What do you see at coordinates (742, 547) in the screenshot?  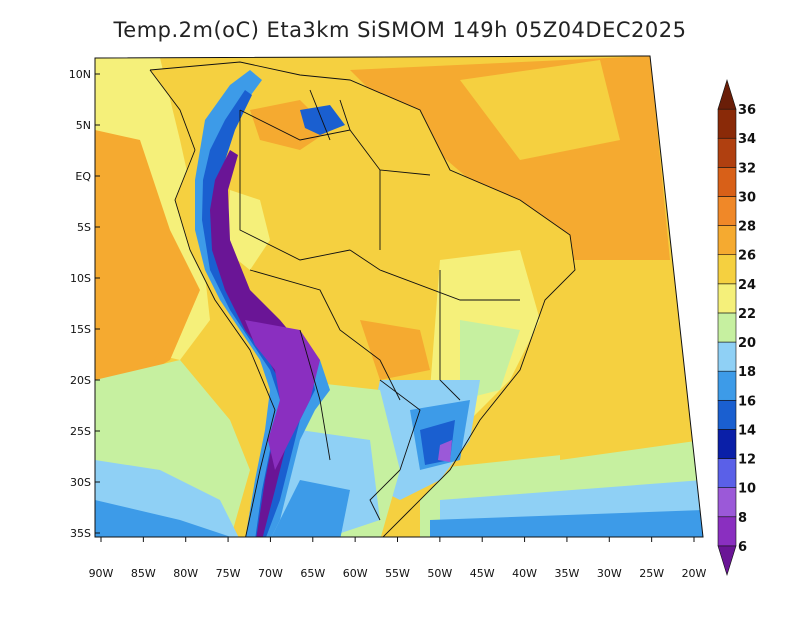 I see `colorbar-label: 6` at bounding box center [742, 547].